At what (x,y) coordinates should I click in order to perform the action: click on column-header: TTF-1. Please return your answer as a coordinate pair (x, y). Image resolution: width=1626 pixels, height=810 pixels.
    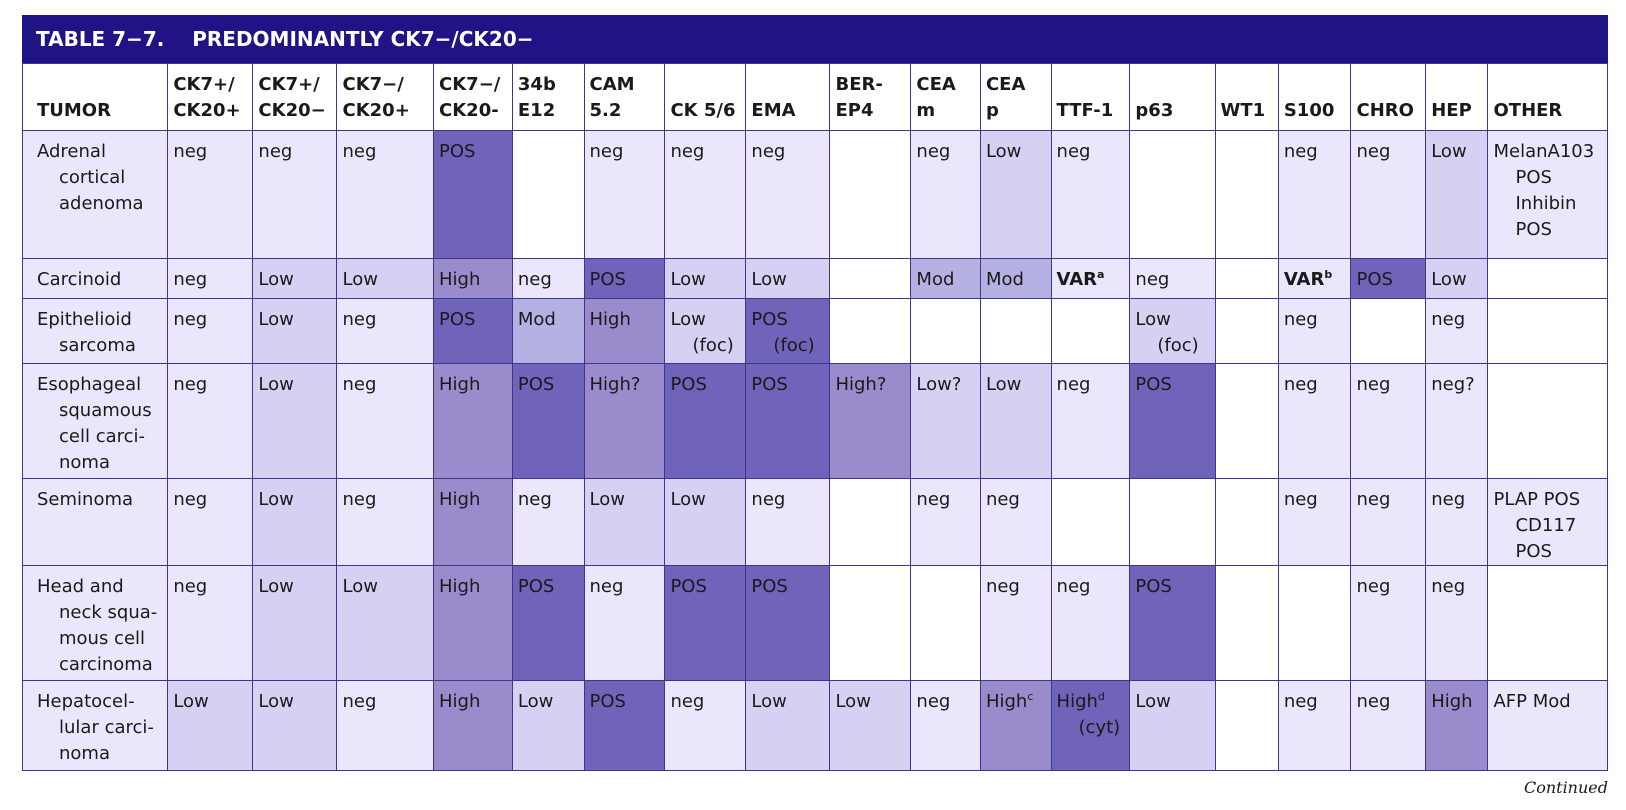
    Looking at the image, I should click on (1090, 97).